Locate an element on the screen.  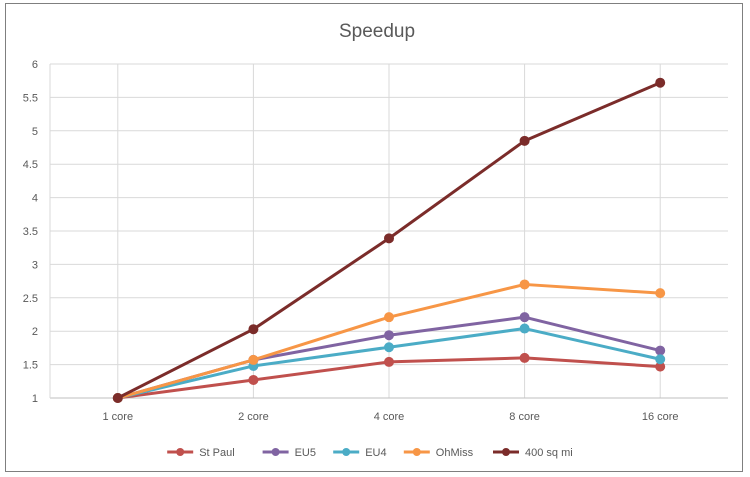
legend-label: EU4 is located at coordinates (375, 453).